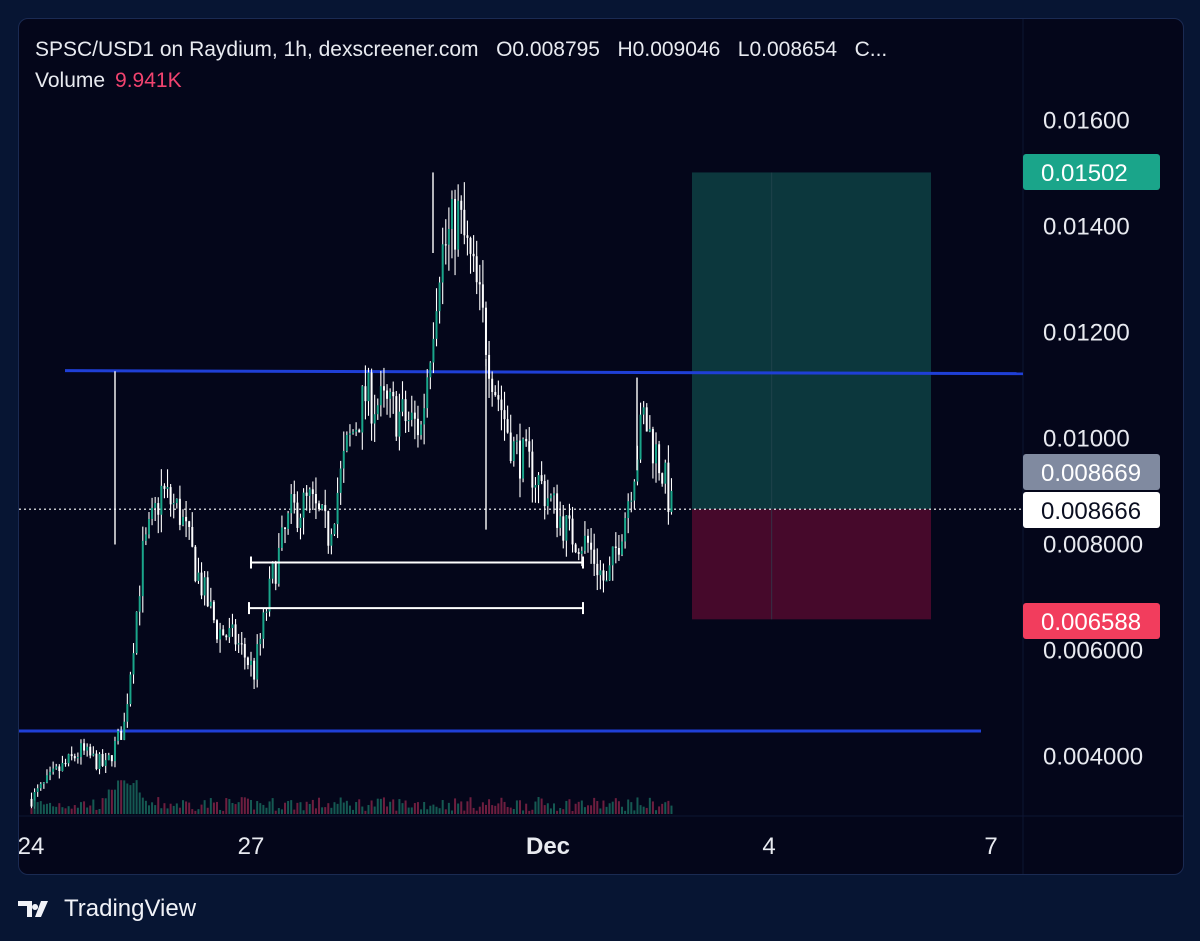 The width and height of the screenshot is (1200, 941). Describe the element at coordinates (990, 846) in the screenshot. I see `x-tick-label: 7` at that location.